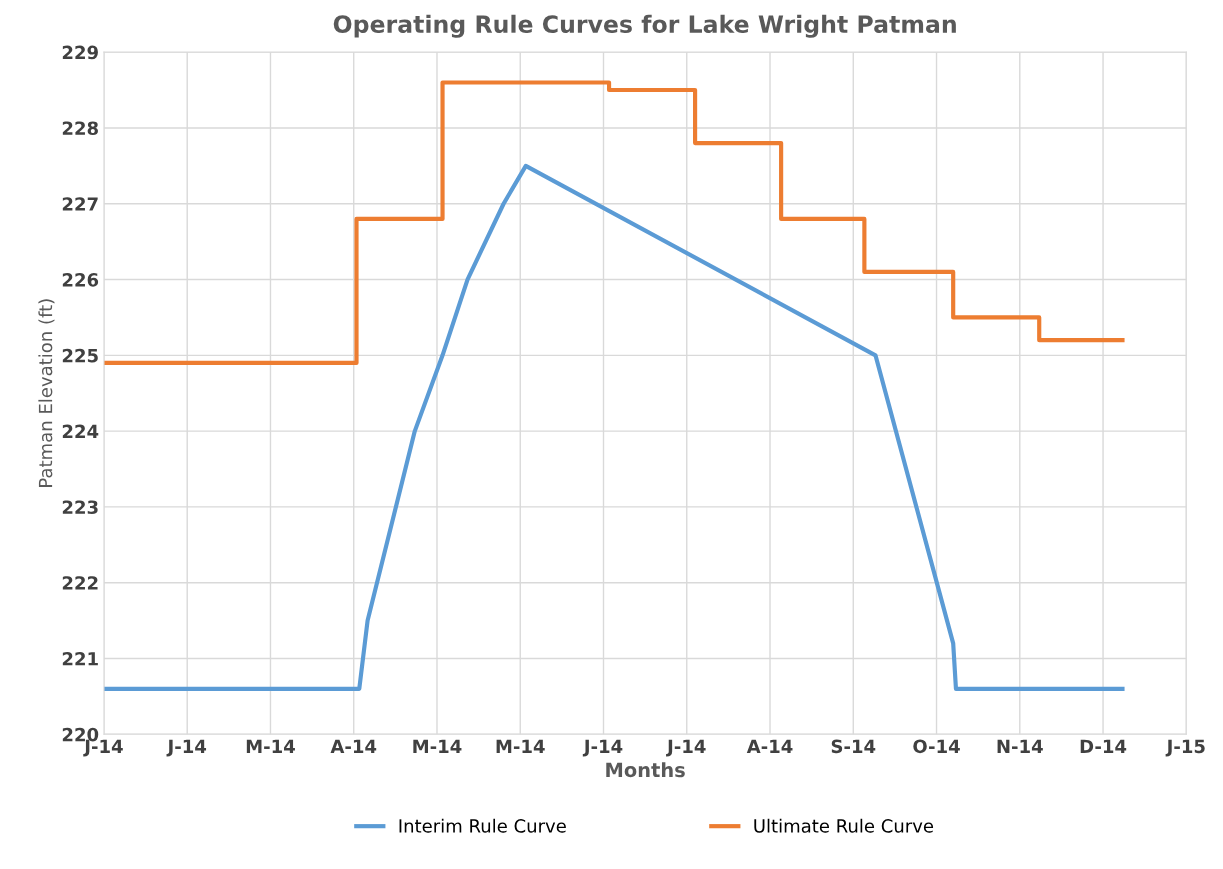 This screenshot has width=1223, height=869. Describe the element at coordinates (80, 507) in the screenshot. I see `y-tick-label: 223` at that location.